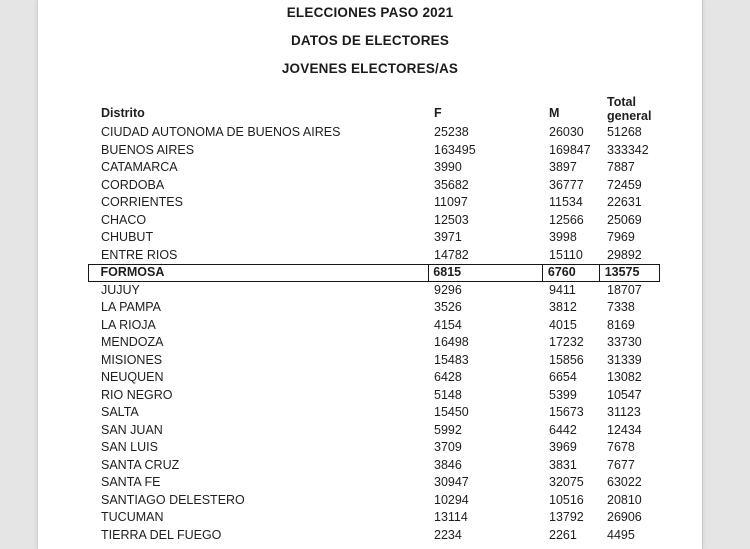 The width and height of the screenshot is (750, 549). I want to click on cell-distrito: RIO NEGRO, so click(137, 394).